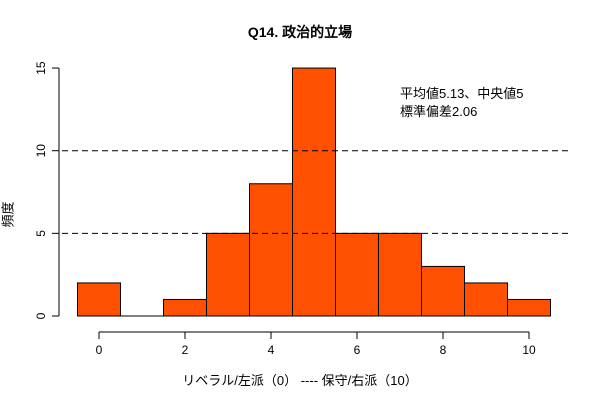 Image resolution: width=600 pixels, height=400 pixels. Describe the element at coordinates (271, 350) in the screenshot. I see `x-tick-label: 4` at that location.